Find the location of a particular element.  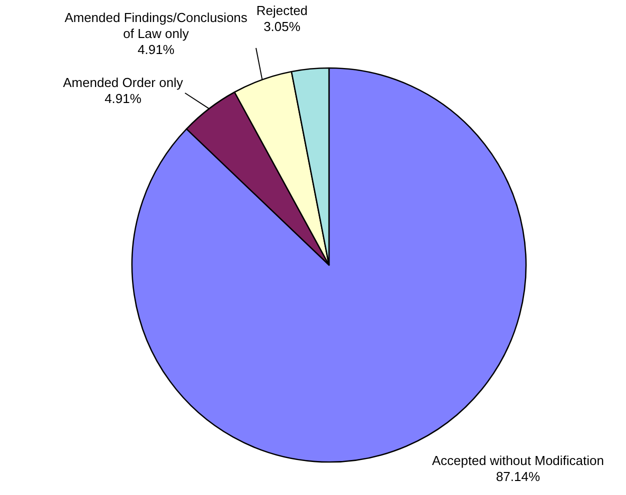

slice-label: Rejected is located at coordinates (282, 10).